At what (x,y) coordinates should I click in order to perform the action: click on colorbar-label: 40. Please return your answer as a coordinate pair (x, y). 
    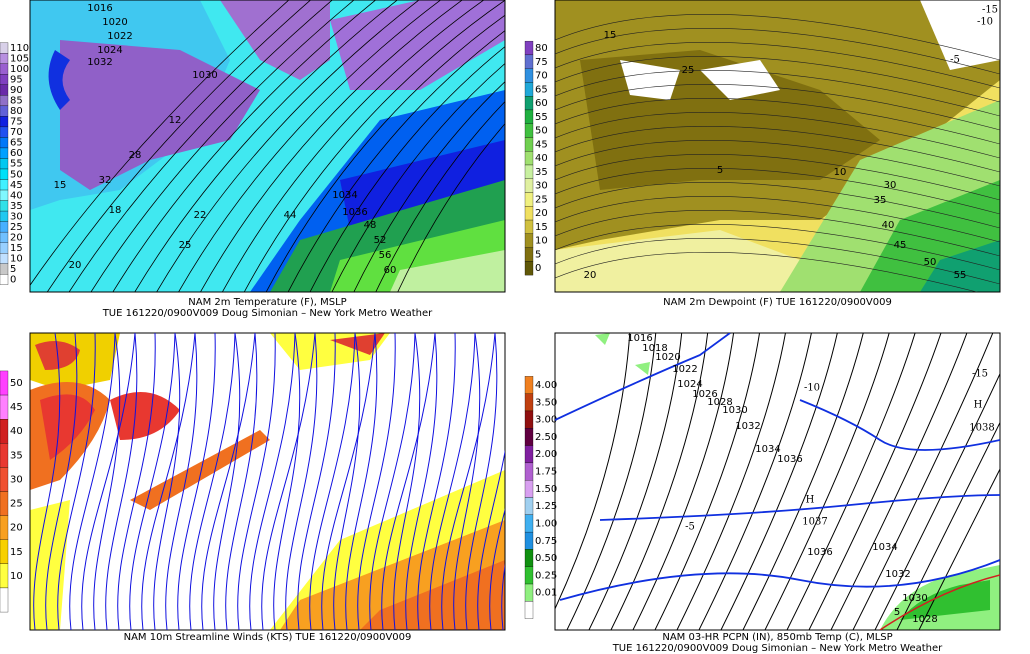
    Looking at the image, I should click on (16, 195).